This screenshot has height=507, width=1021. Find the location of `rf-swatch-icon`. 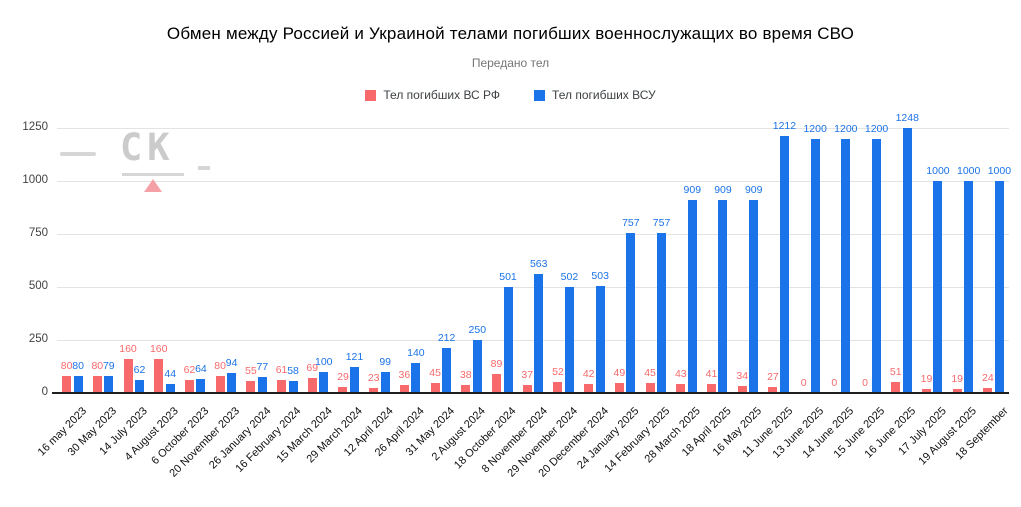

rf-swatch-icon is located at coordinates (371, 95).